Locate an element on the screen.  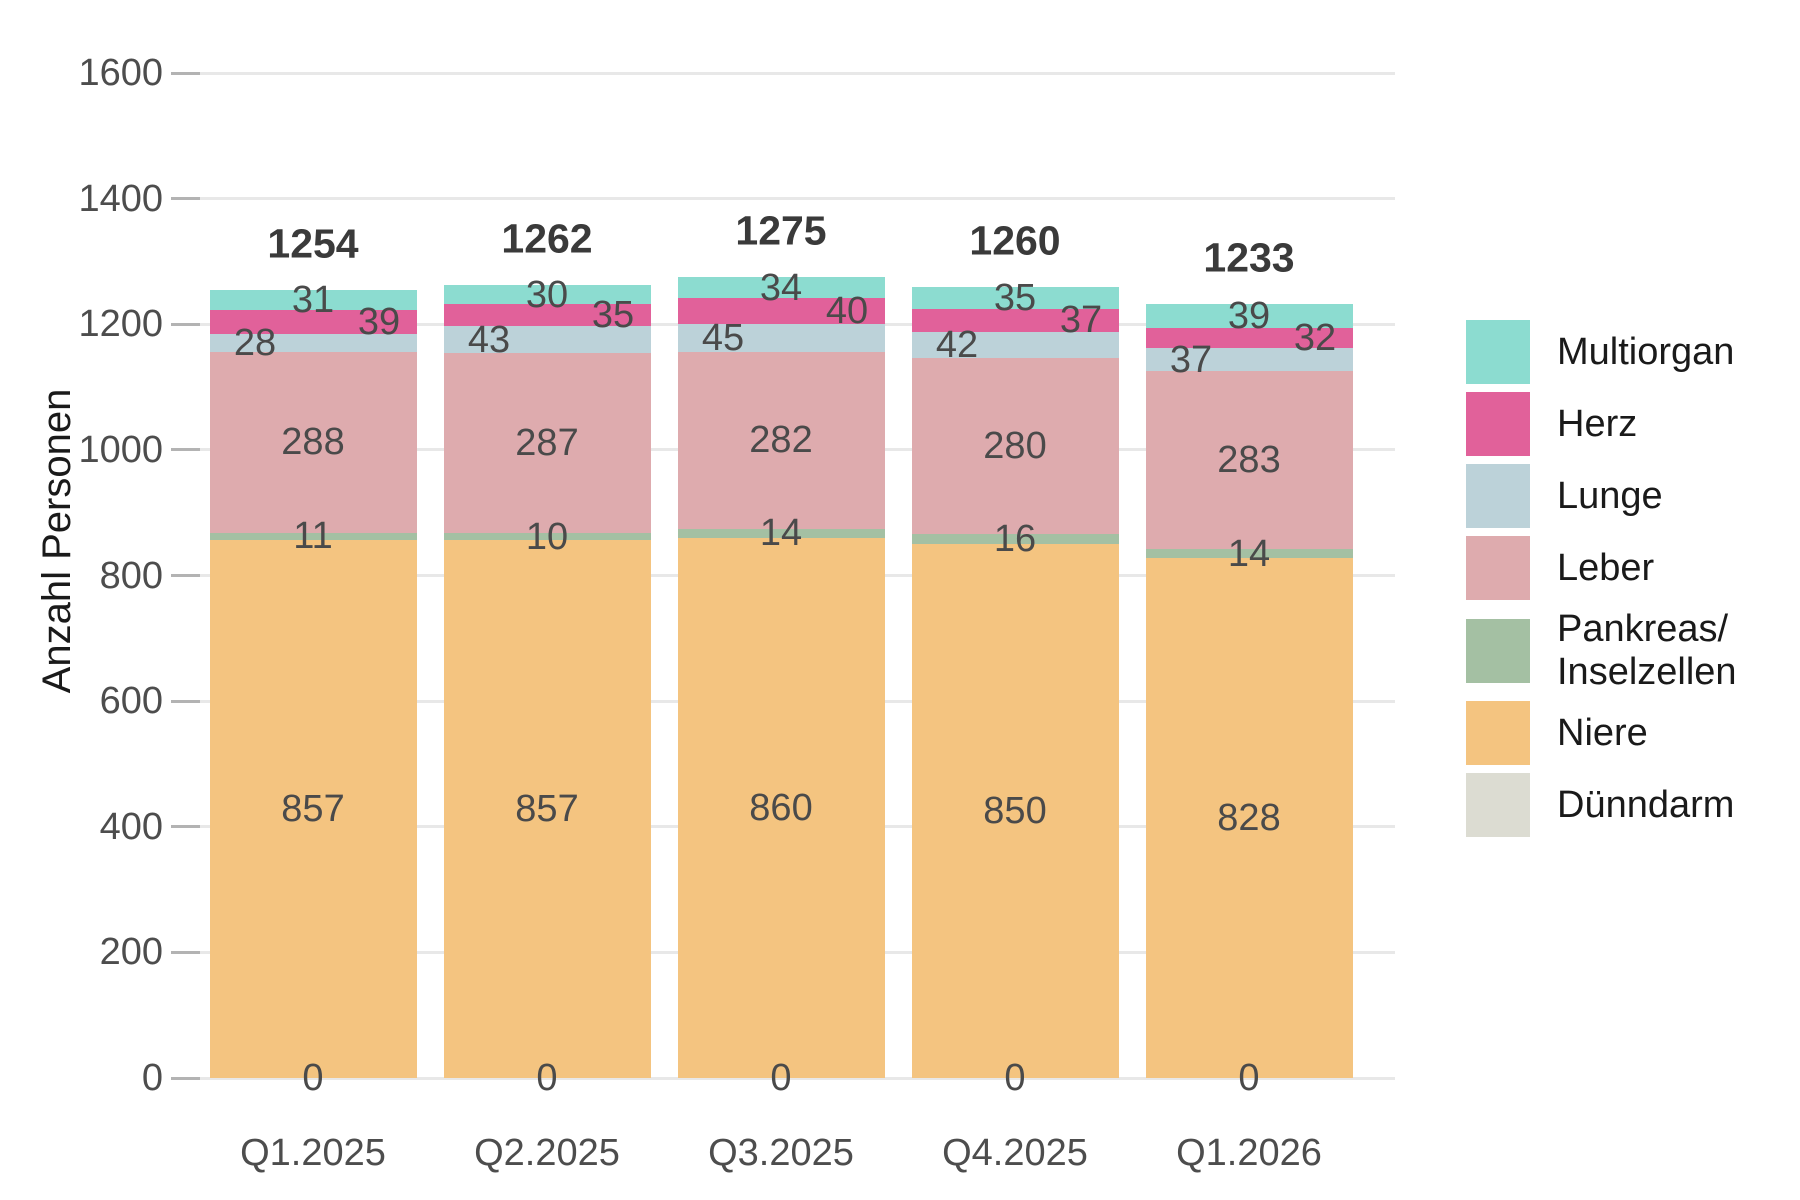
legend-item-lunge: Lunge is located at coordinates (1601, 496).